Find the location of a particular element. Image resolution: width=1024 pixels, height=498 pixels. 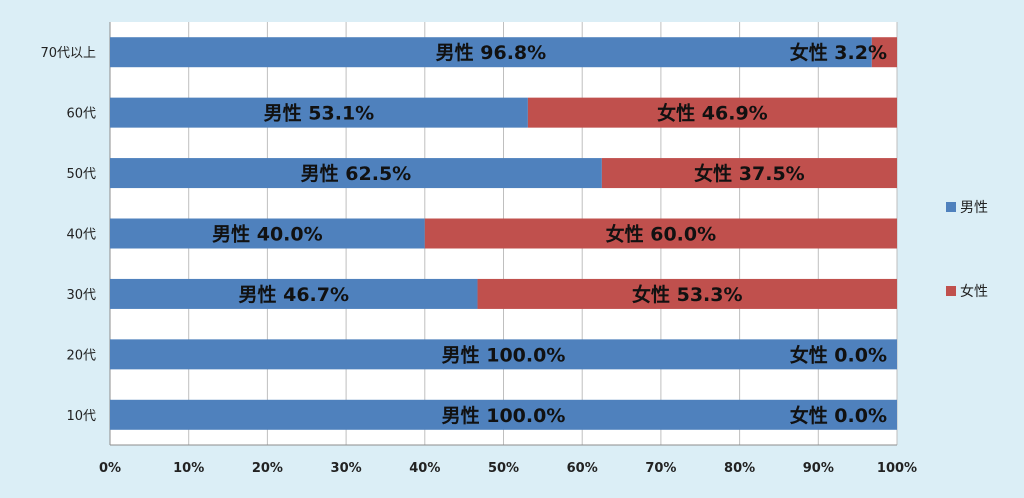

data-label-female: 女性 53.3% is located at coordinates (687, 294).